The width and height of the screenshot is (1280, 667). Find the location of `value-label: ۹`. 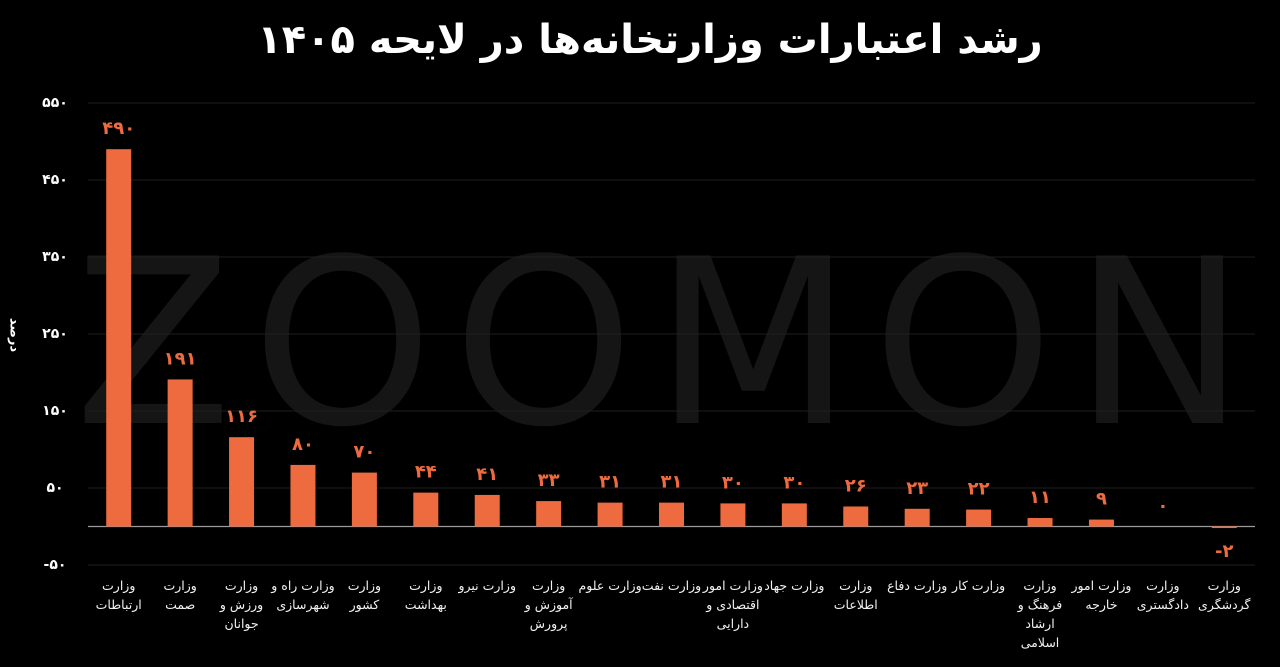

value-label: ۹ is located at coordinates (1101, 499).